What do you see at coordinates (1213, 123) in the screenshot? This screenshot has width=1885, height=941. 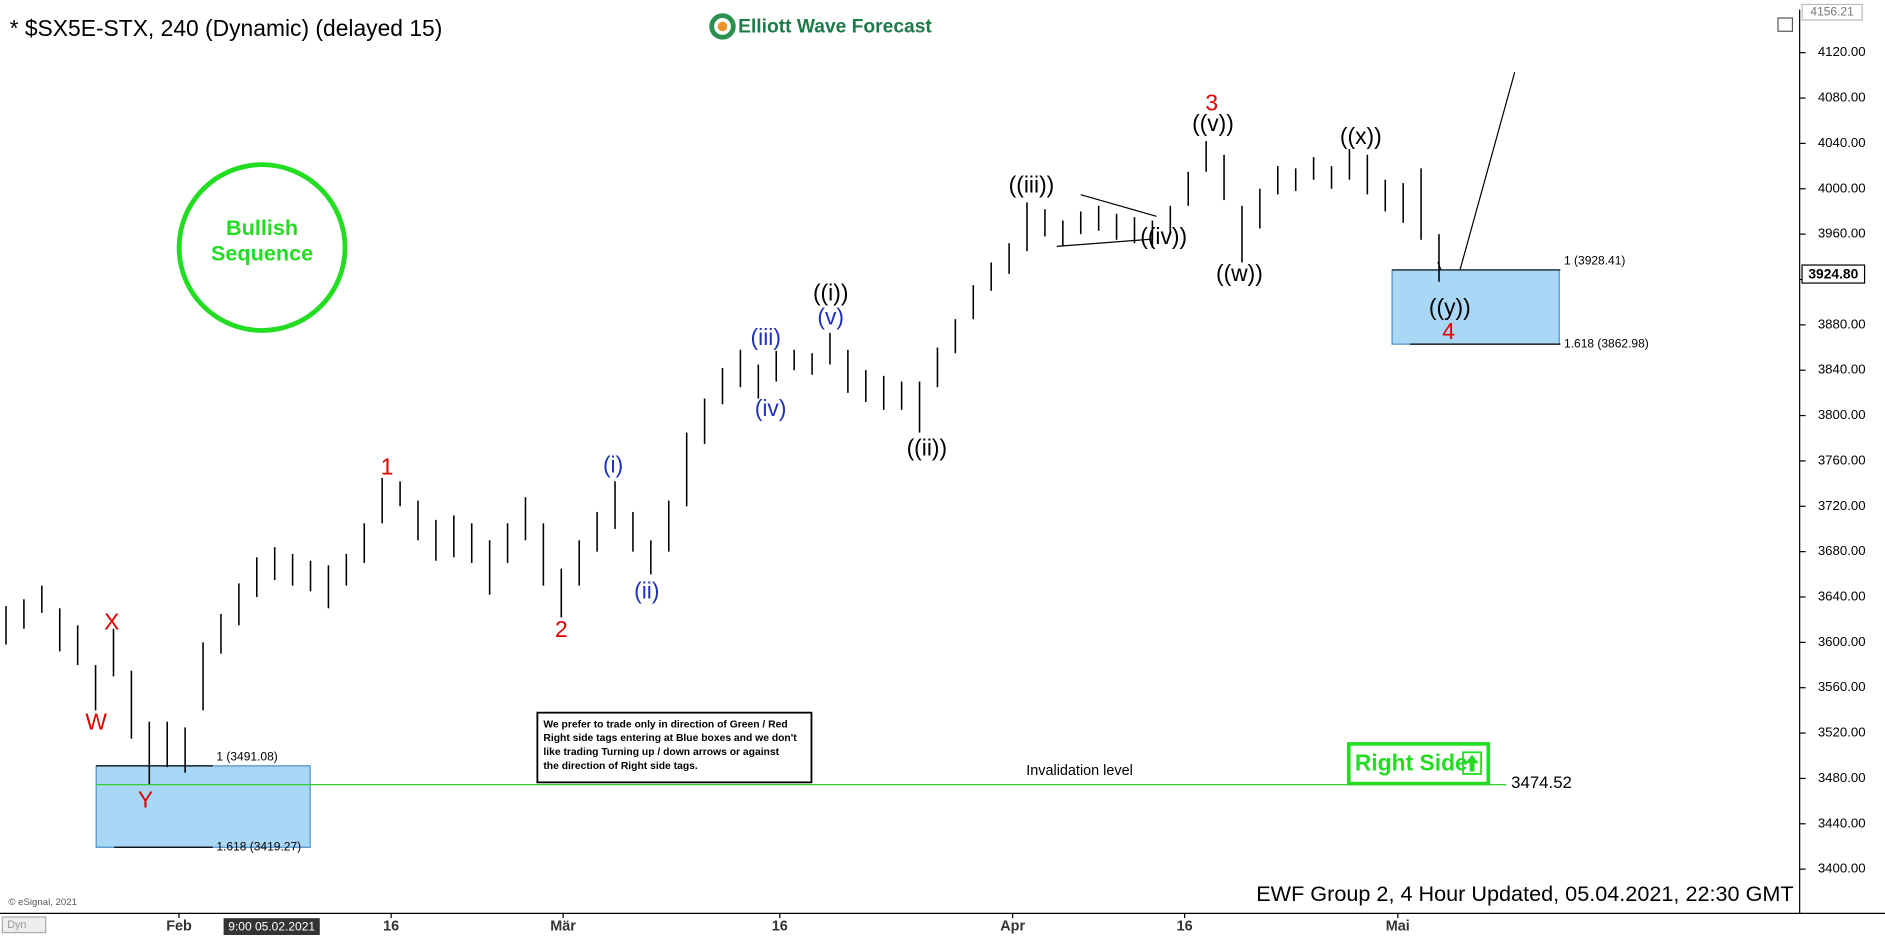 I see `wave-label: ((v))` at bounding box center [1213, 123].